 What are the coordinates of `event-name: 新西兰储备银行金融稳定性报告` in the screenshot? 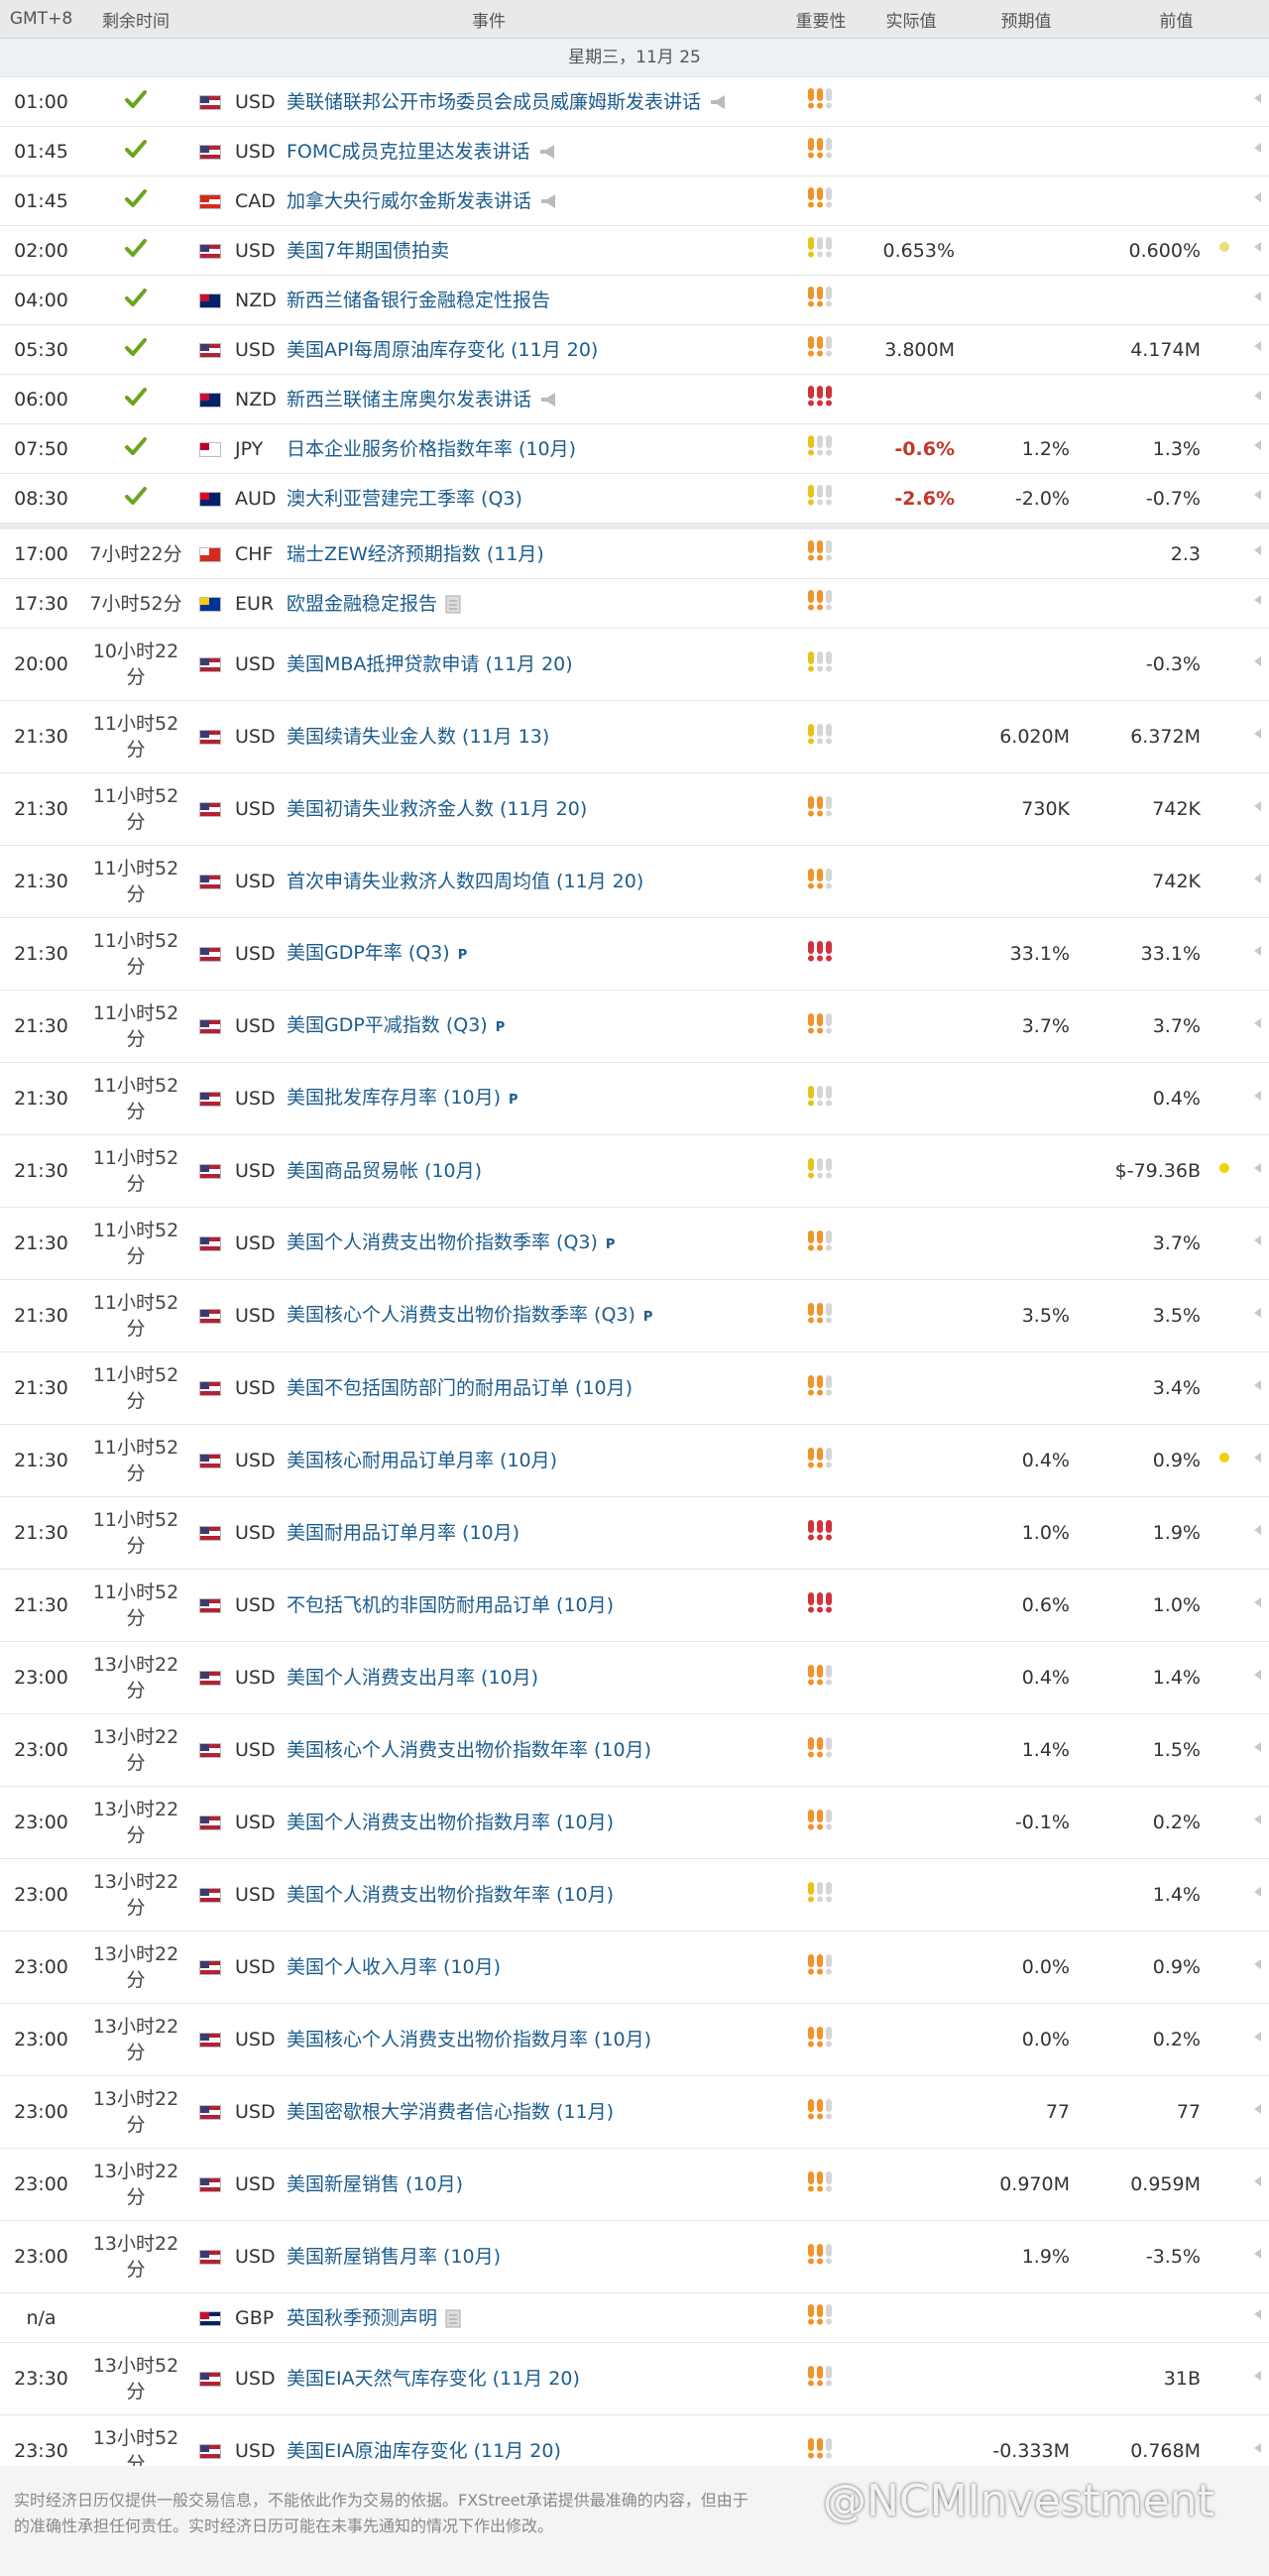 It's located at (419, 300).